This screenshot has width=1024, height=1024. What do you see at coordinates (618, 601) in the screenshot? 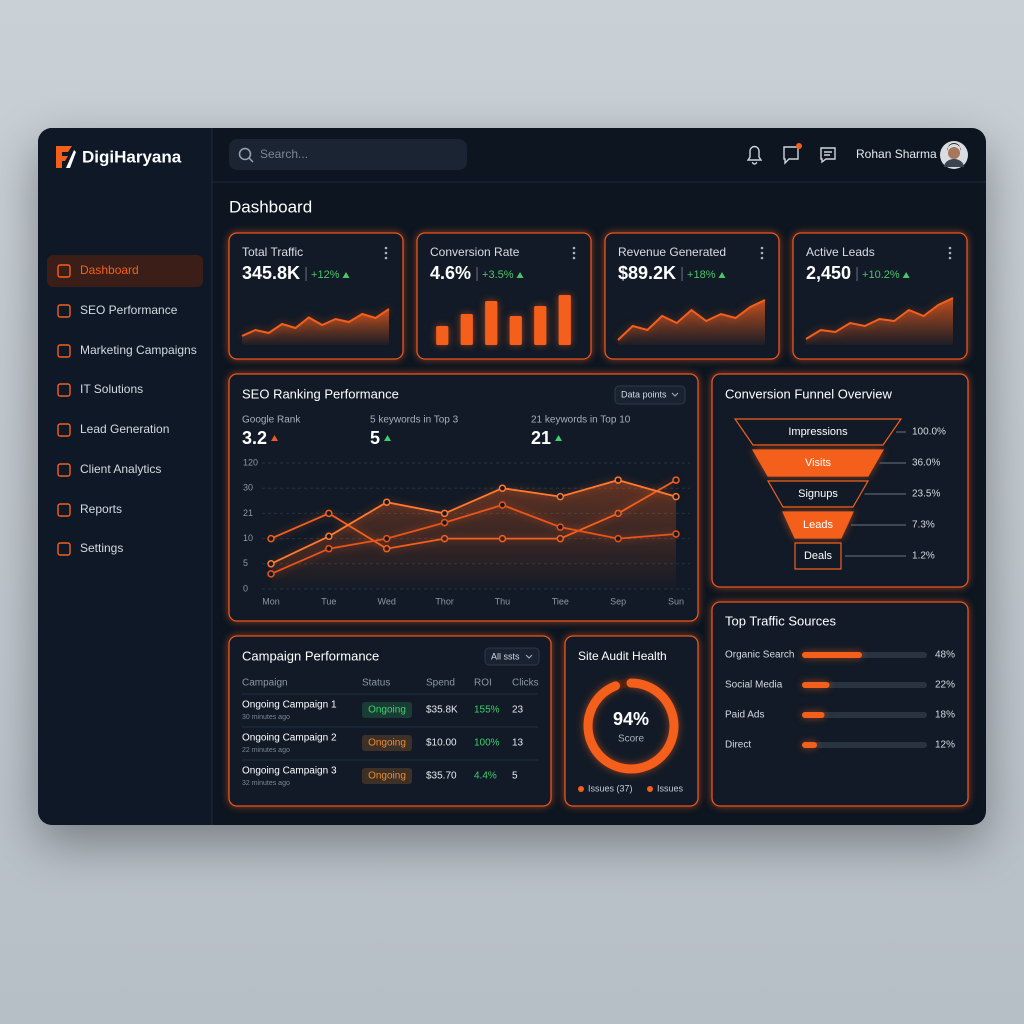
I see `x-tick-label: Sep` at bounding box center [618, 601].